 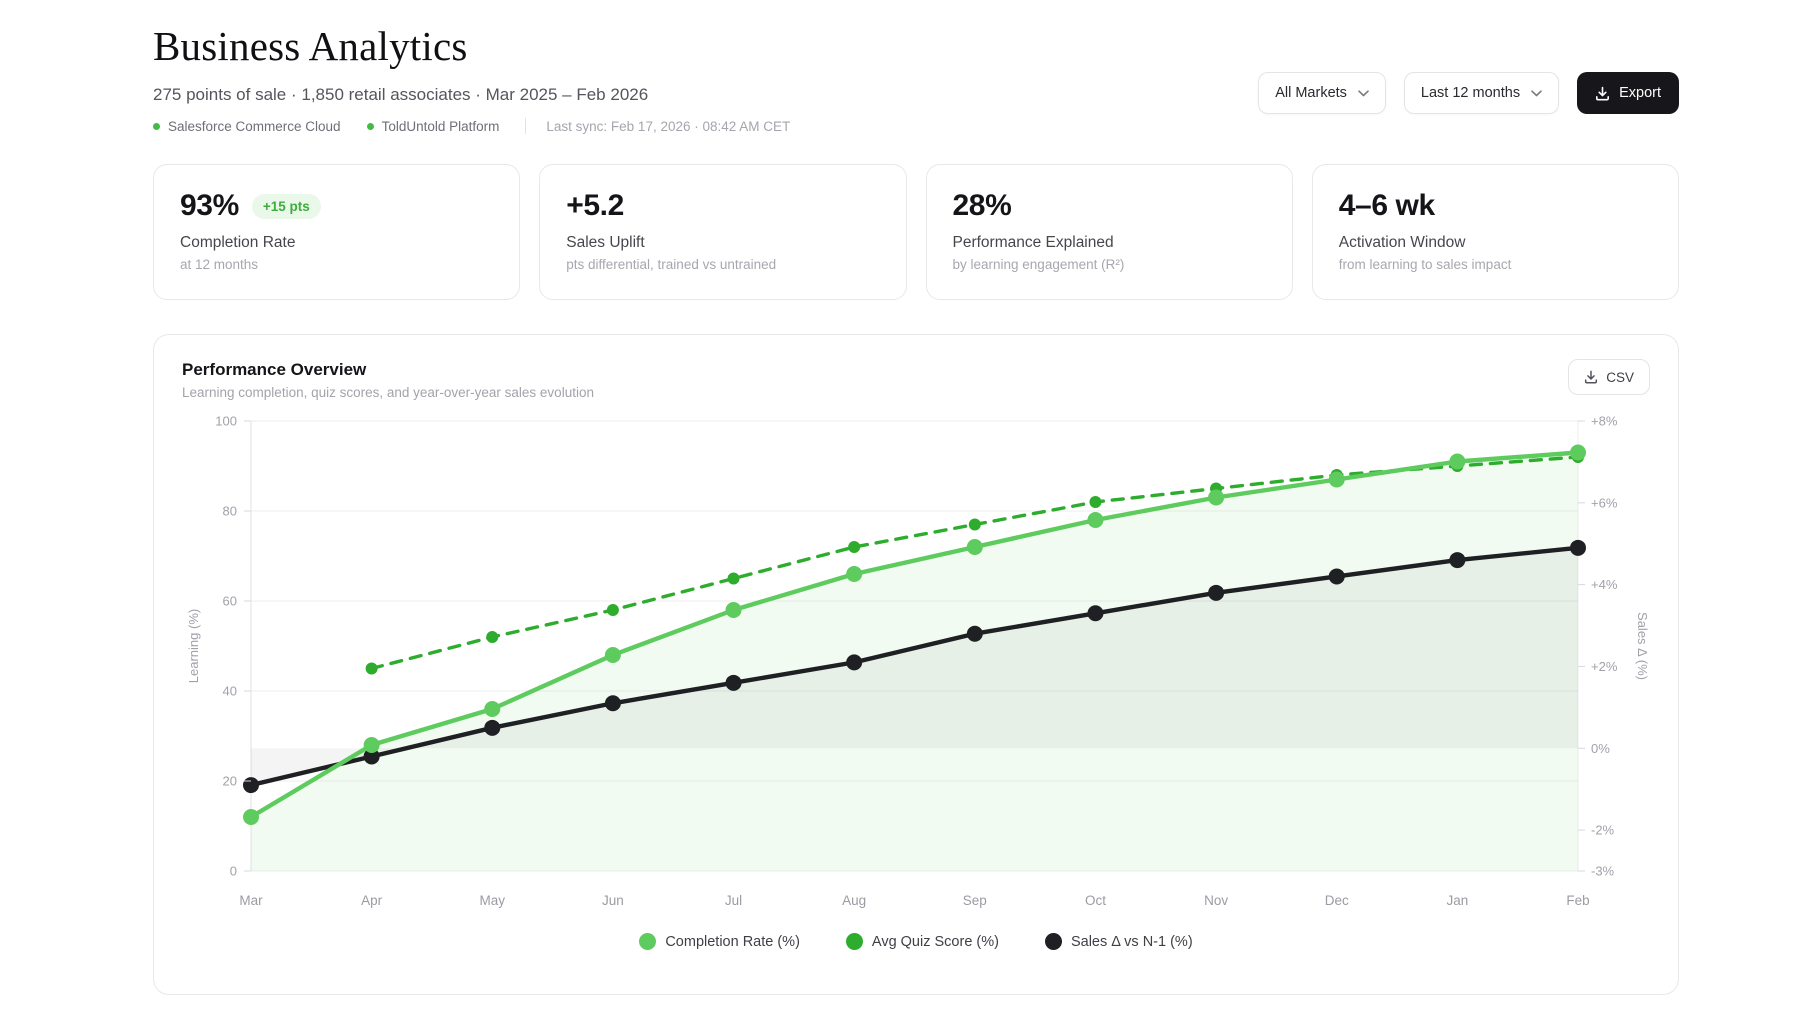 What do you see at coordinates (1640, 93) in the screenshot?
I see `export-label: Export` at bounding box center [1640, 93].